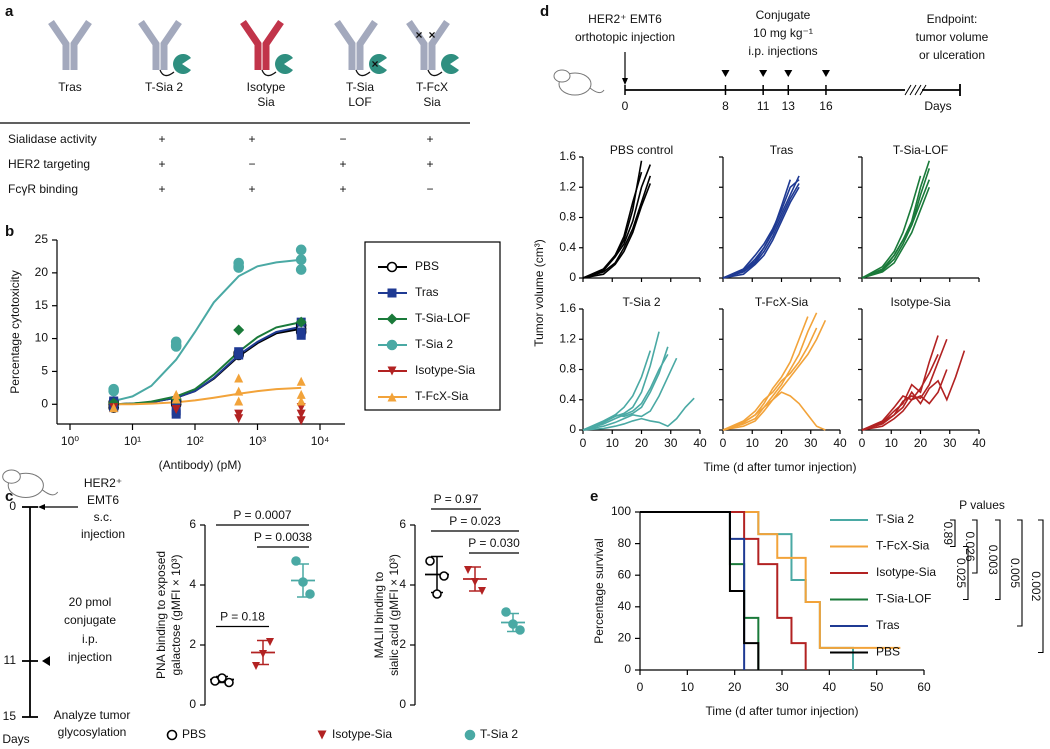 The image size is (1050, 749). What do you see at coordinates (9, 496) in the screenshot?
I see `panel-label: c` at bounding box center [9, 496].